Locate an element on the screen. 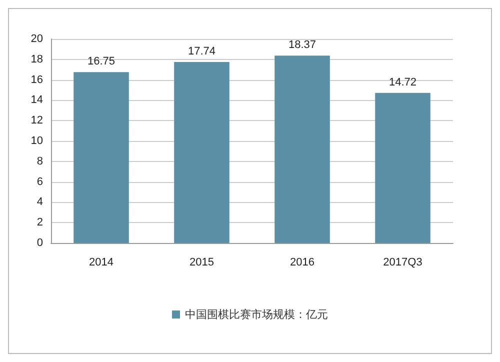 This screenshot has height=362, width=500. y-tick-label: 20 is located at coordinates (36, 39).